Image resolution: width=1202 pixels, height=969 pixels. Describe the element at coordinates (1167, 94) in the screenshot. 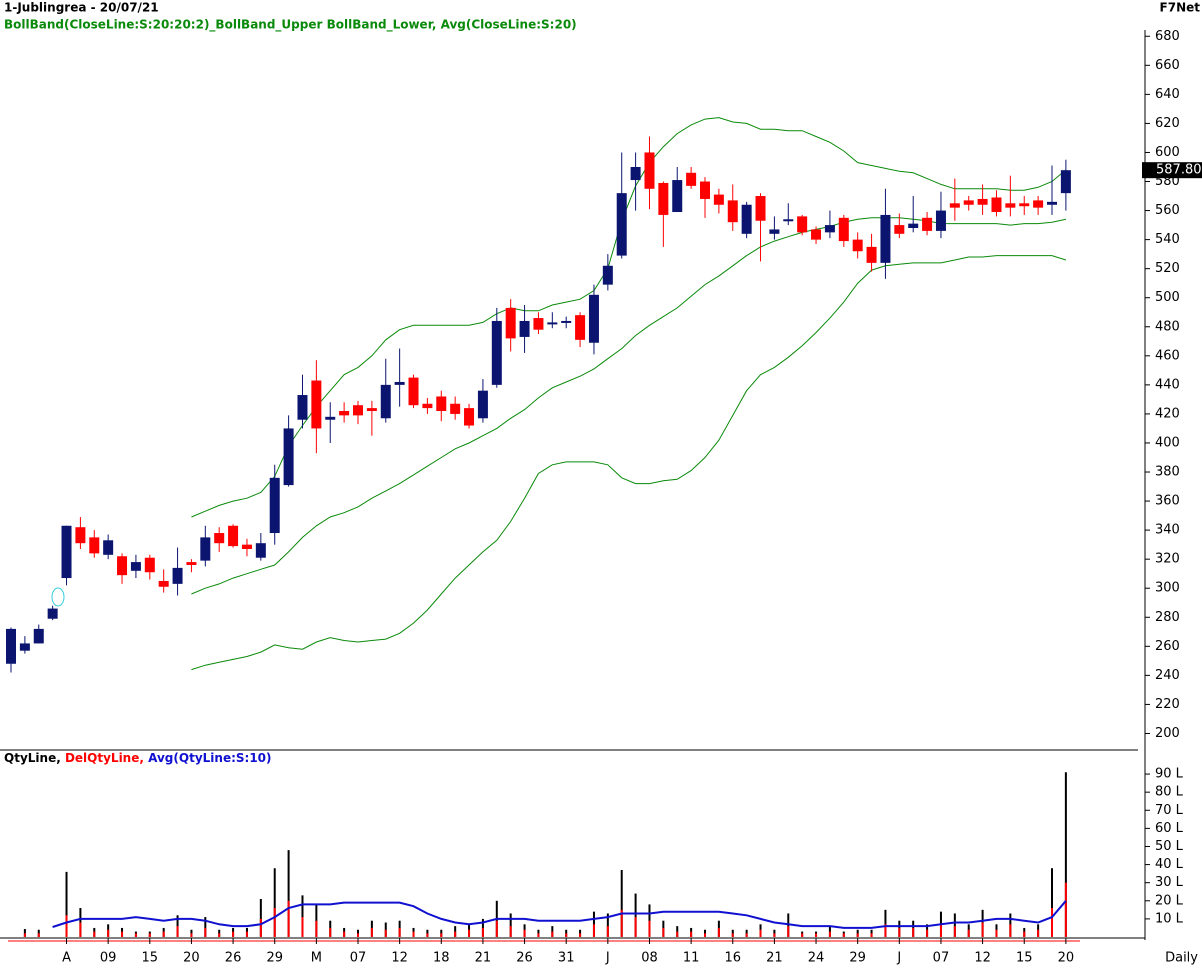

I see `y-tick-label: 640` at that location.